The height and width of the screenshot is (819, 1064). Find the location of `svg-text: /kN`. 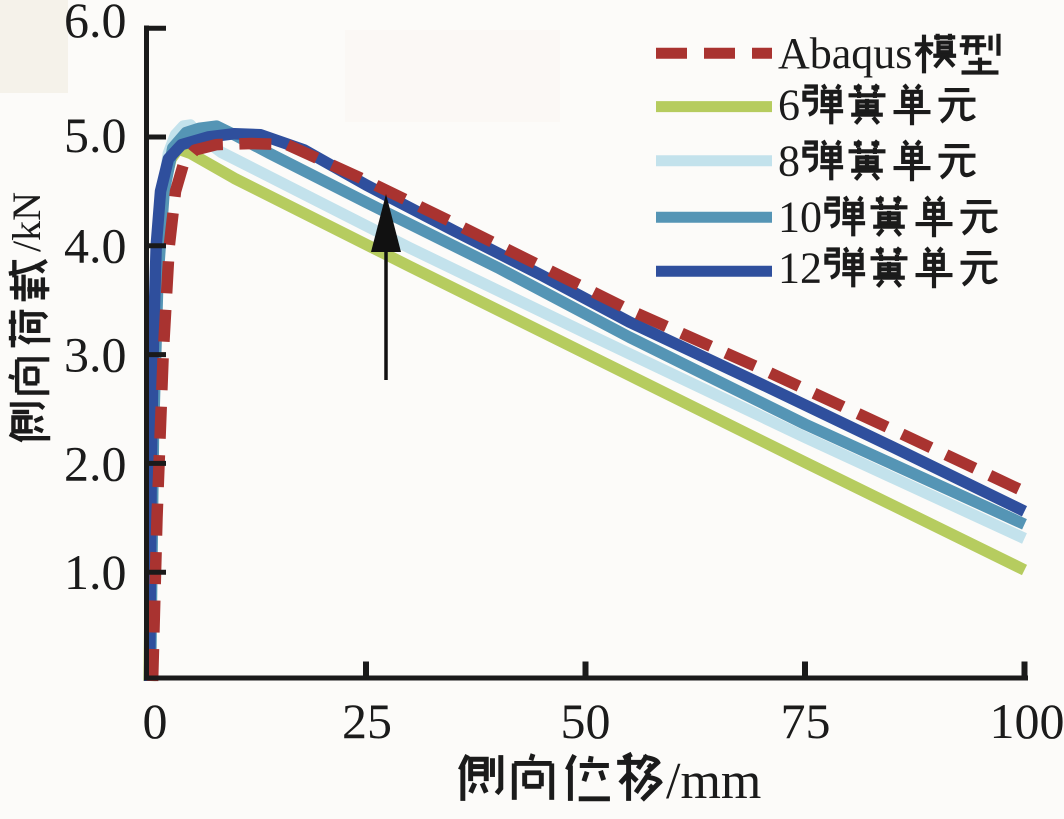

svg-text: /kN is located at coordinates (26, 222).